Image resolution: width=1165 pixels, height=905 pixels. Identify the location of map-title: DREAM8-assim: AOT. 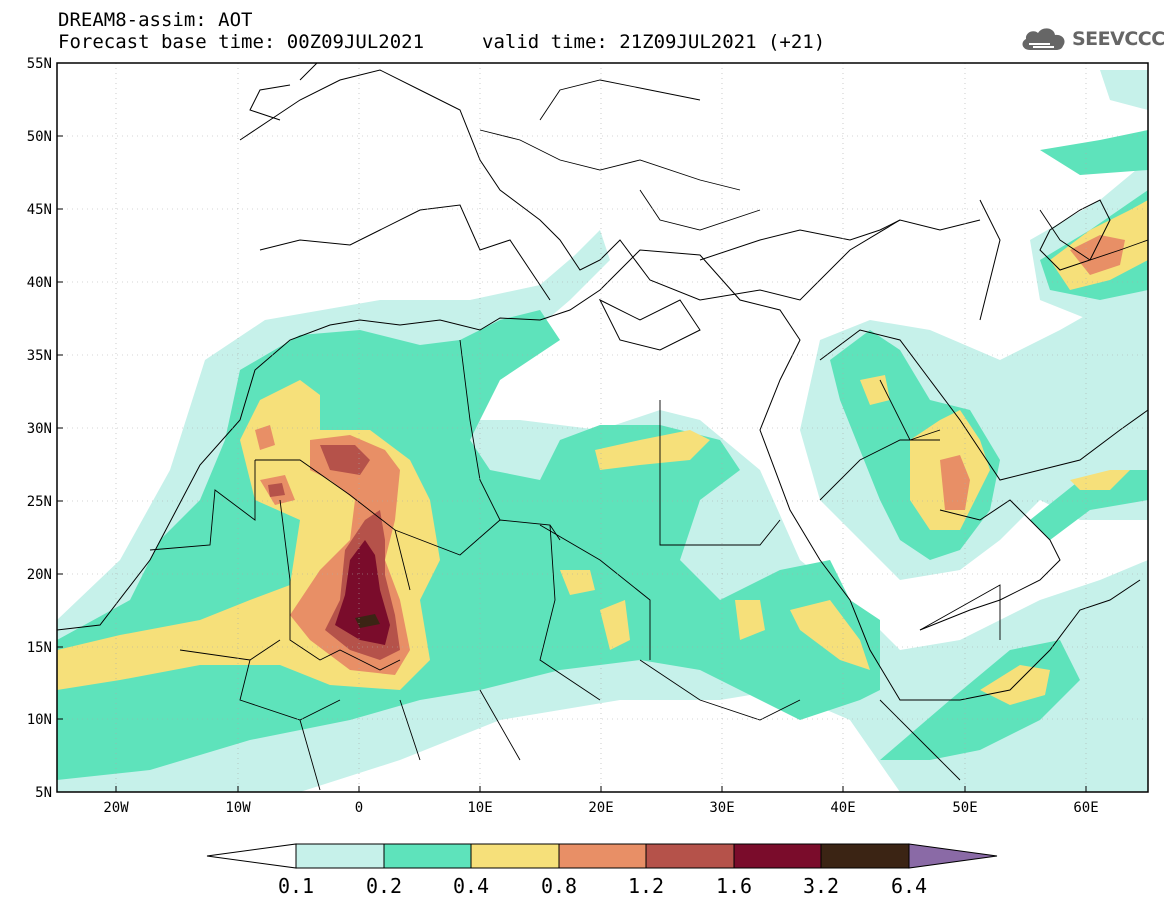
(155, 20).